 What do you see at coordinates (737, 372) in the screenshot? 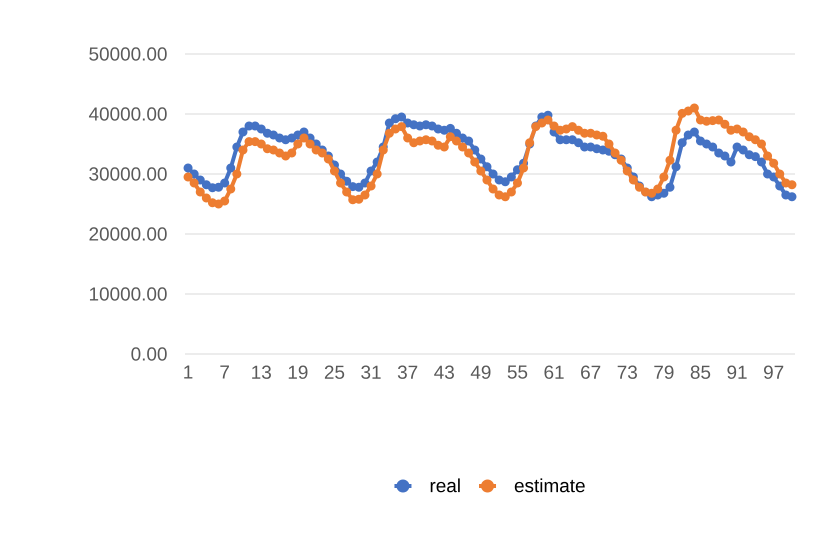
I see `x-tick-label: 91` at bounding box center [737, 372].